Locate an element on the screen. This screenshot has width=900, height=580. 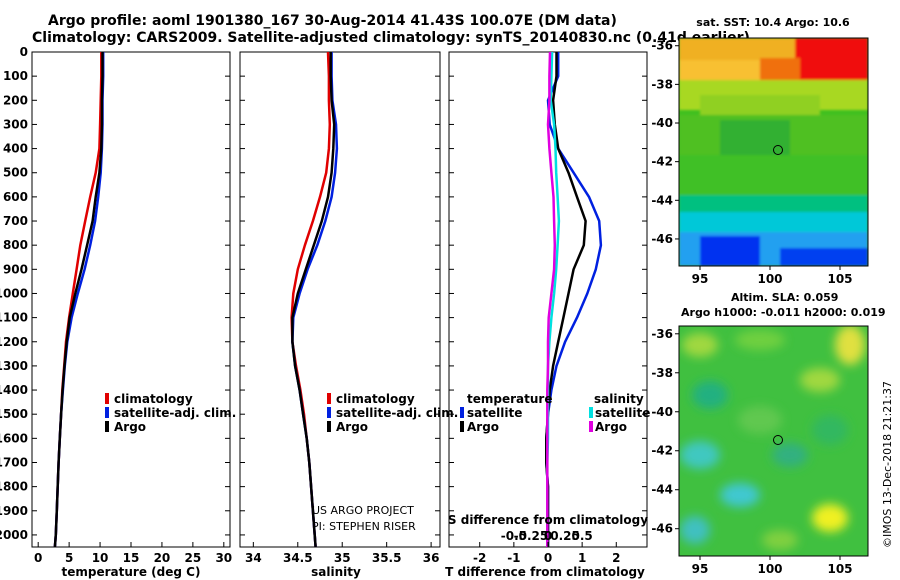
x-tick-label: 35.5 is located at coordinates (387, 558).